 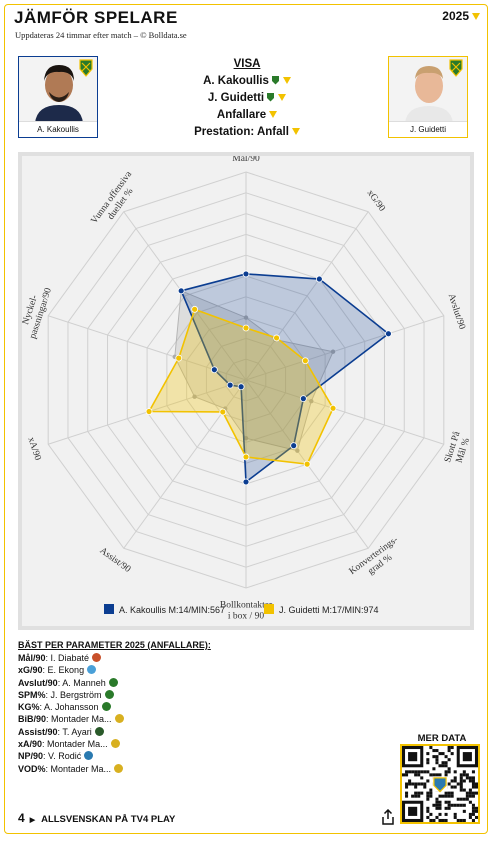 What do you see at coordinates (21, 818) in the screenshot?
I see `tv4-logo: 4` at bounding box center [21, 818].